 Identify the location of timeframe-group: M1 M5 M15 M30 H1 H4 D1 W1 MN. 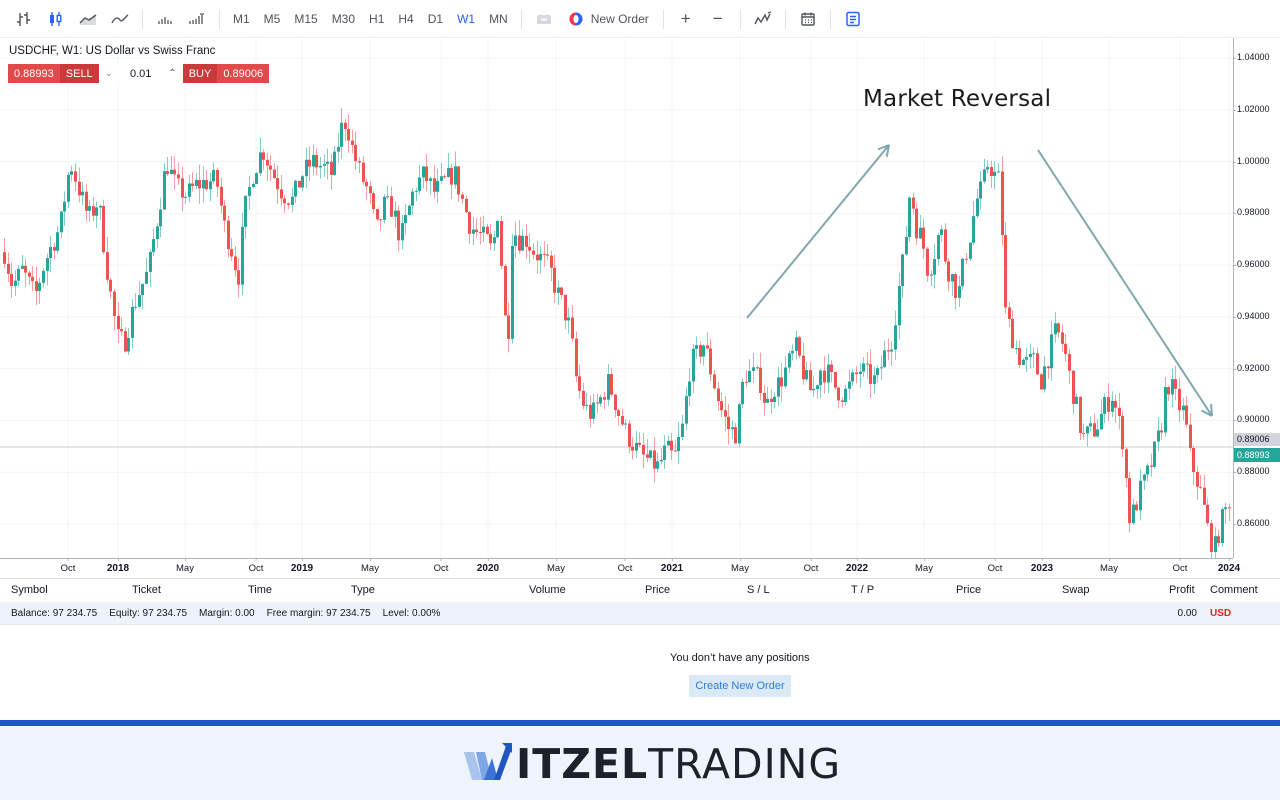
(370, 19).